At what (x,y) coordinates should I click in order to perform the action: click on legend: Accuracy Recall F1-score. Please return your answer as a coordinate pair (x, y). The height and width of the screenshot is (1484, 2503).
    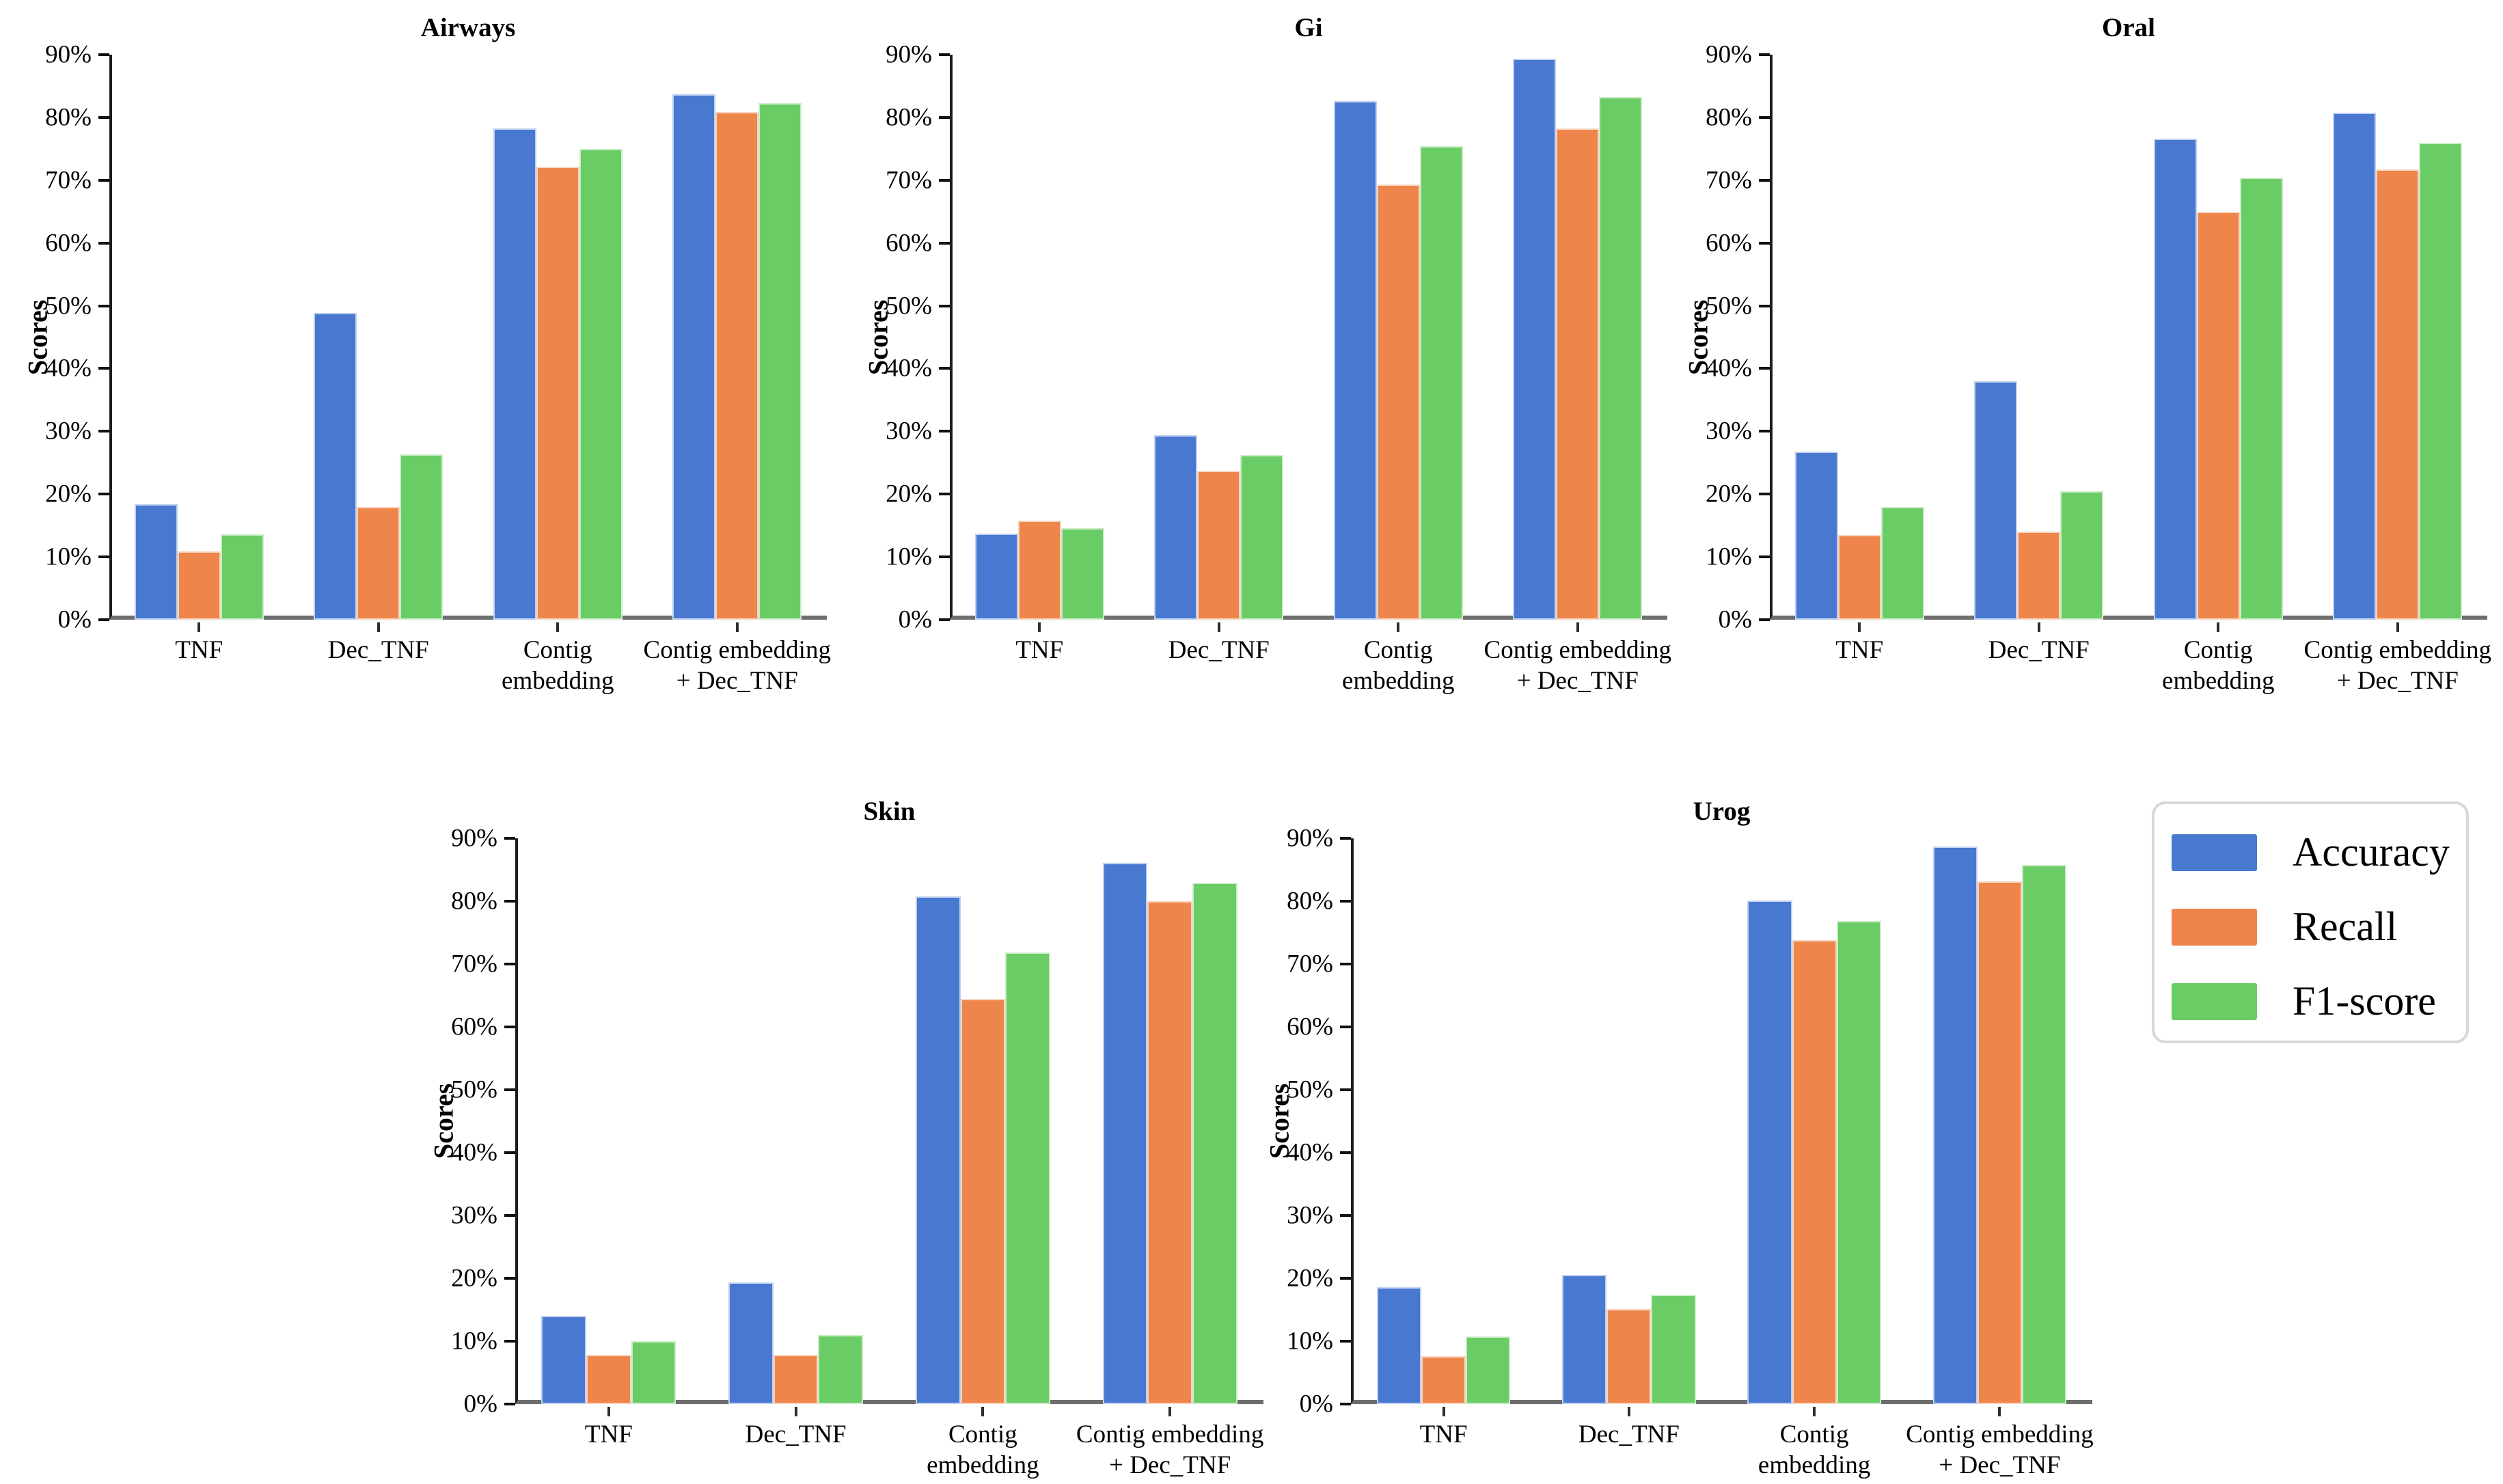
    Looking at the image, I should click on (2310, 922).